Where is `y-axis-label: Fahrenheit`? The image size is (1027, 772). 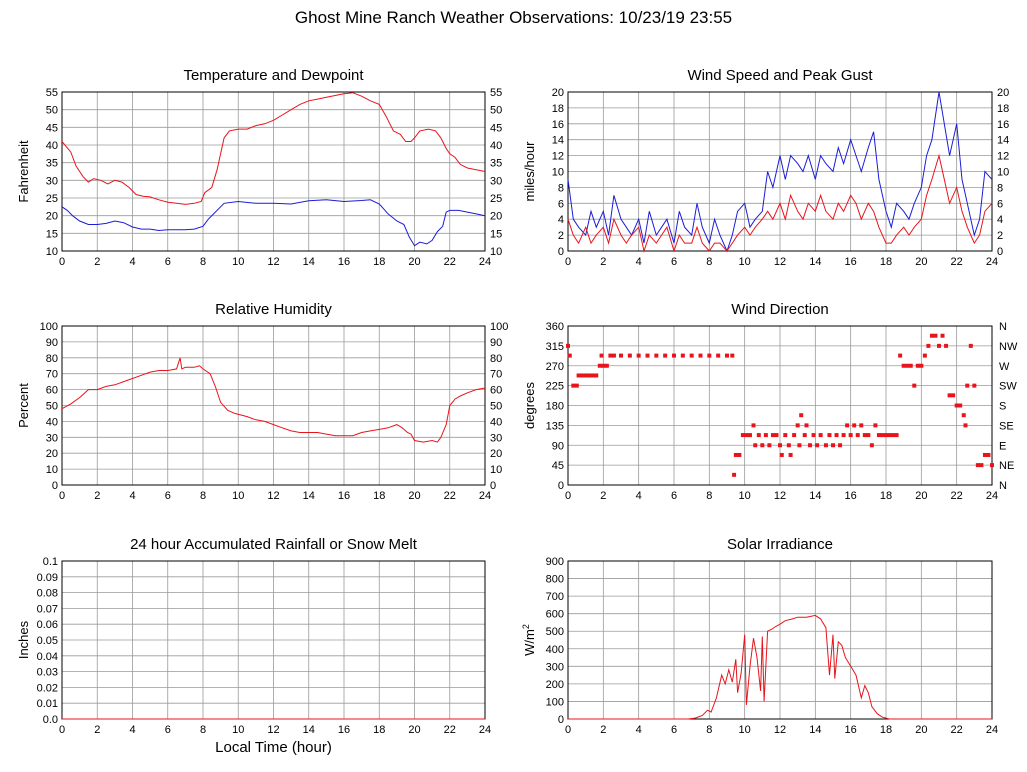
y-axis-label: Fahrenheit is located at coordinates (23, 171).